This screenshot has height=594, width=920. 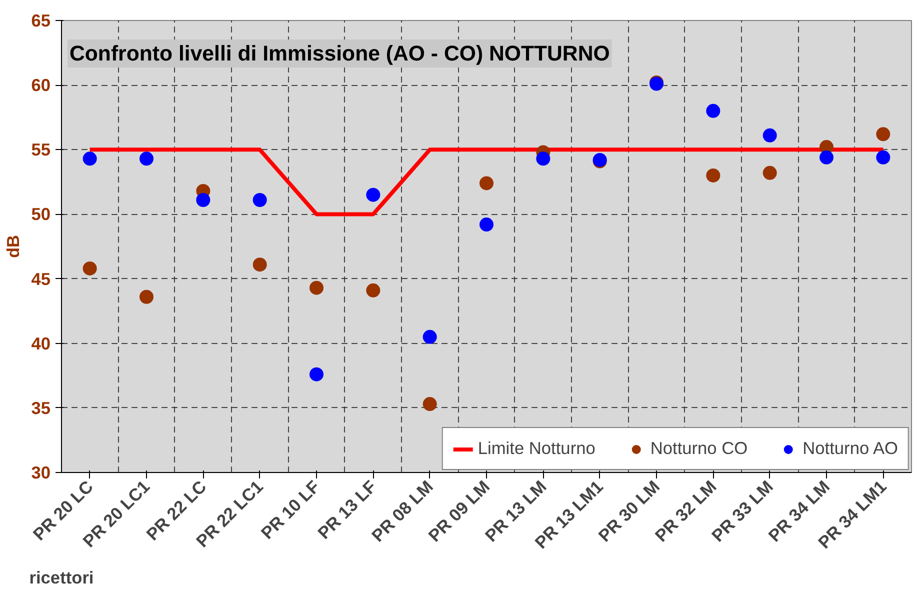 What do you see at coordinates (13, 246) in the screenshot?
I see `y-axis-title: dB` at bounding box center [13, 246].